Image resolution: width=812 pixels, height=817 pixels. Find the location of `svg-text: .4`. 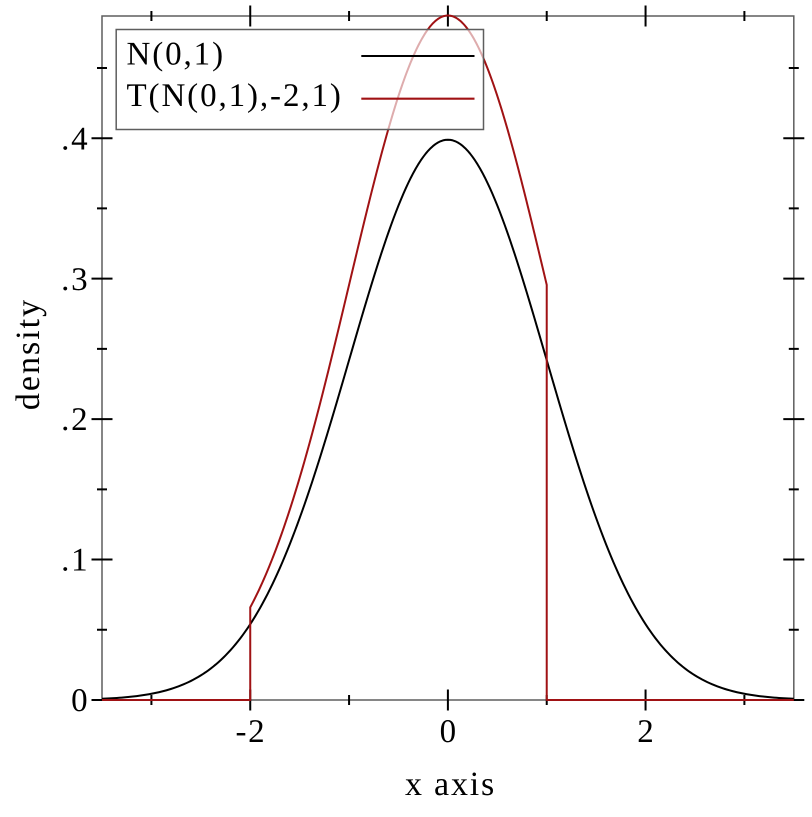

svg-text: .4 is located at coordinates (75, 139).